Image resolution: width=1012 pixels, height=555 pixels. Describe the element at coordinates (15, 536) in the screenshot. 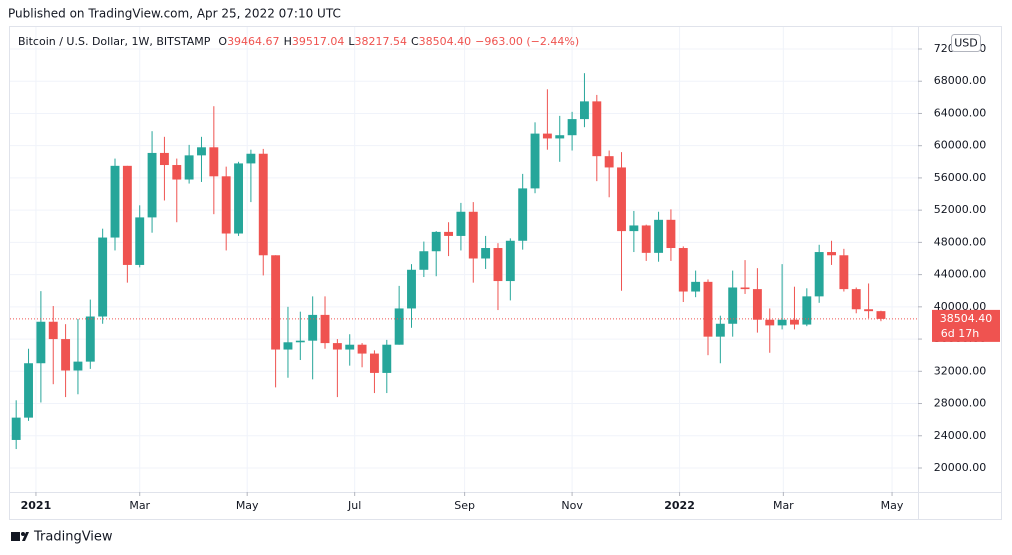

I see `logo-mark` at that location.